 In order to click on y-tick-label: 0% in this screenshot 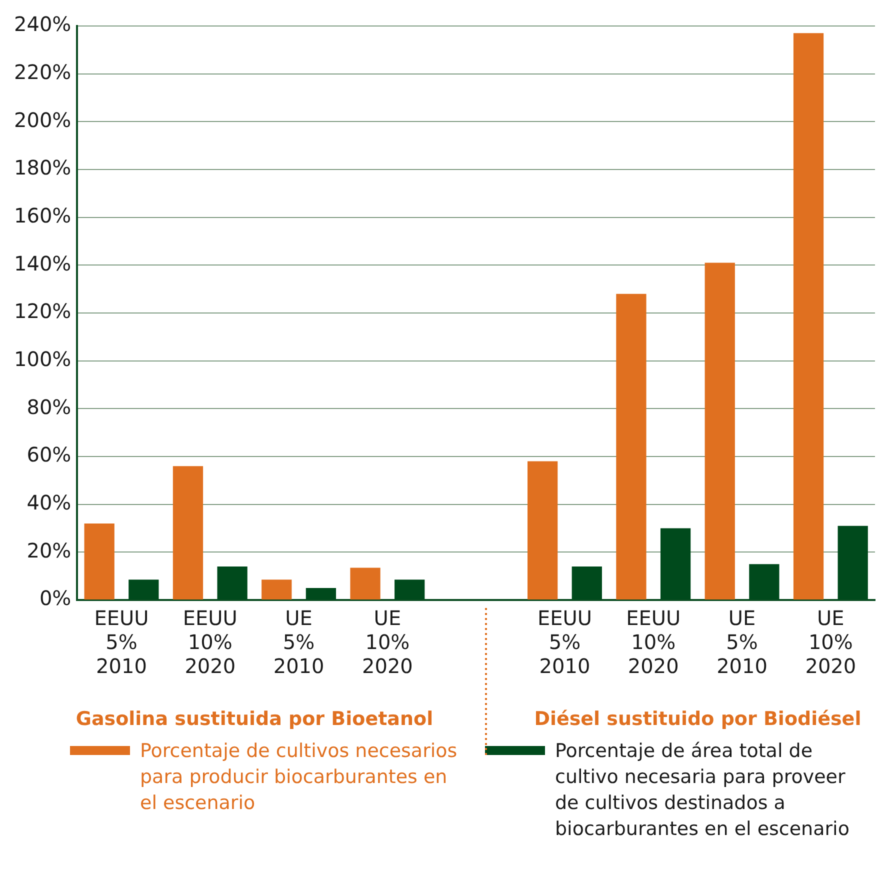, I will do `click(55, 598)`.